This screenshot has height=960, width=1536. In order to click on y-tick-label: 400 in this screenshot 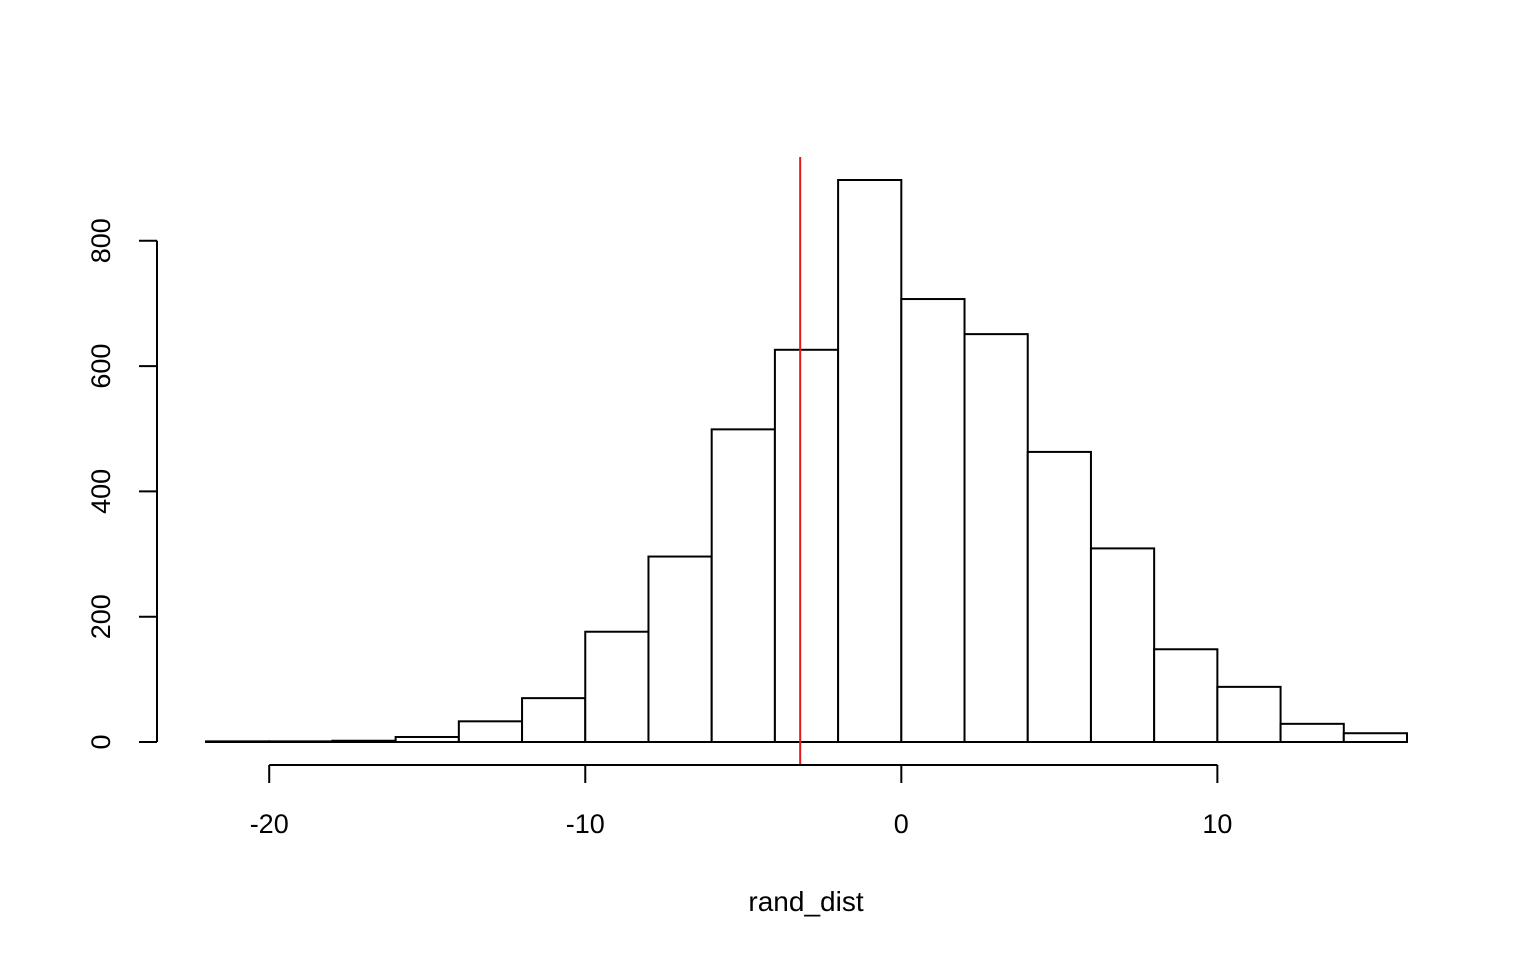, I will do `click(101, 491)`.